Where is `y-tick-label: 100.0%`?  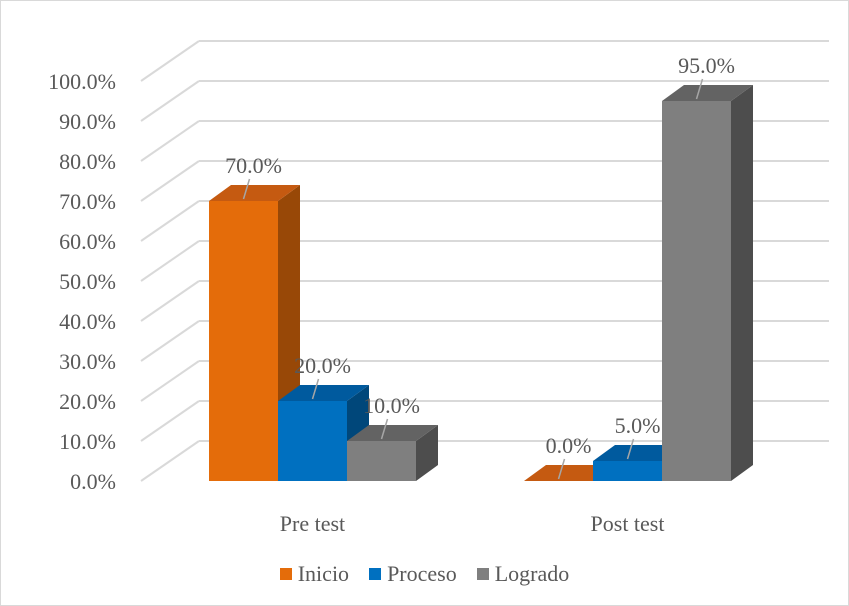
y-tick-label: 100.0% is located at coordinates (82, 81).